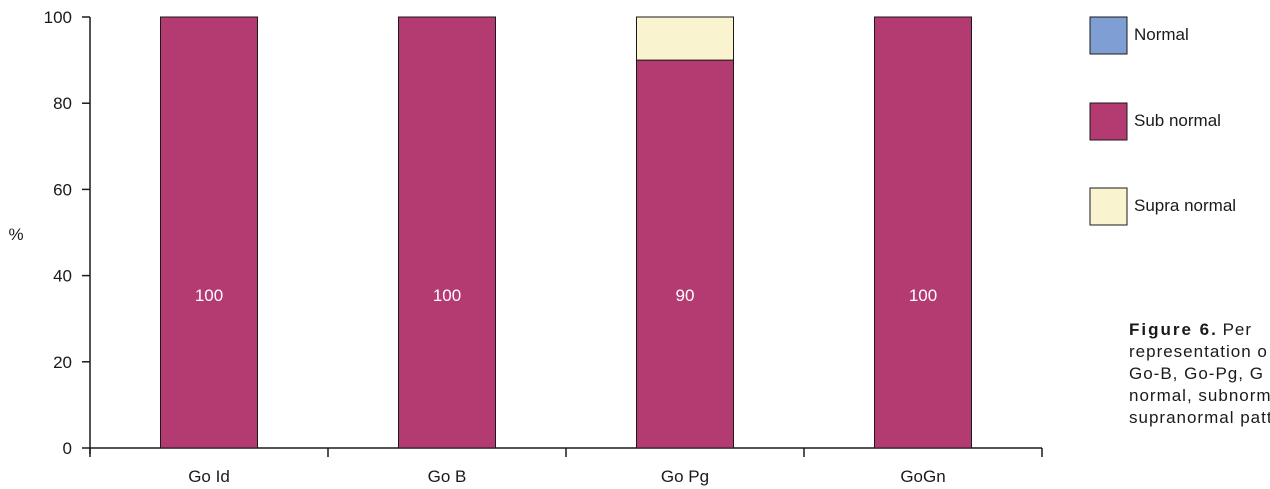  I want to click on x-tick-label: GoGn, so click(922, 476).